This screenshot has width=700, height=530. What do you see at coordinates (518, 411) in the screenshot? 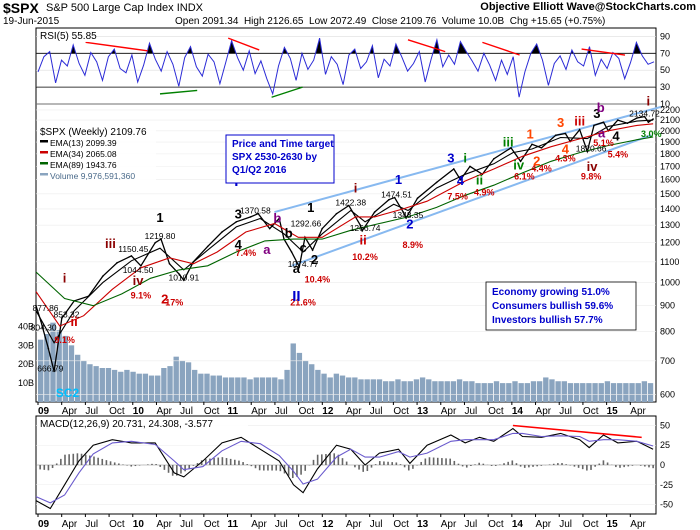
I see `x-tick-label: 14` at bounding box center [518, 411].